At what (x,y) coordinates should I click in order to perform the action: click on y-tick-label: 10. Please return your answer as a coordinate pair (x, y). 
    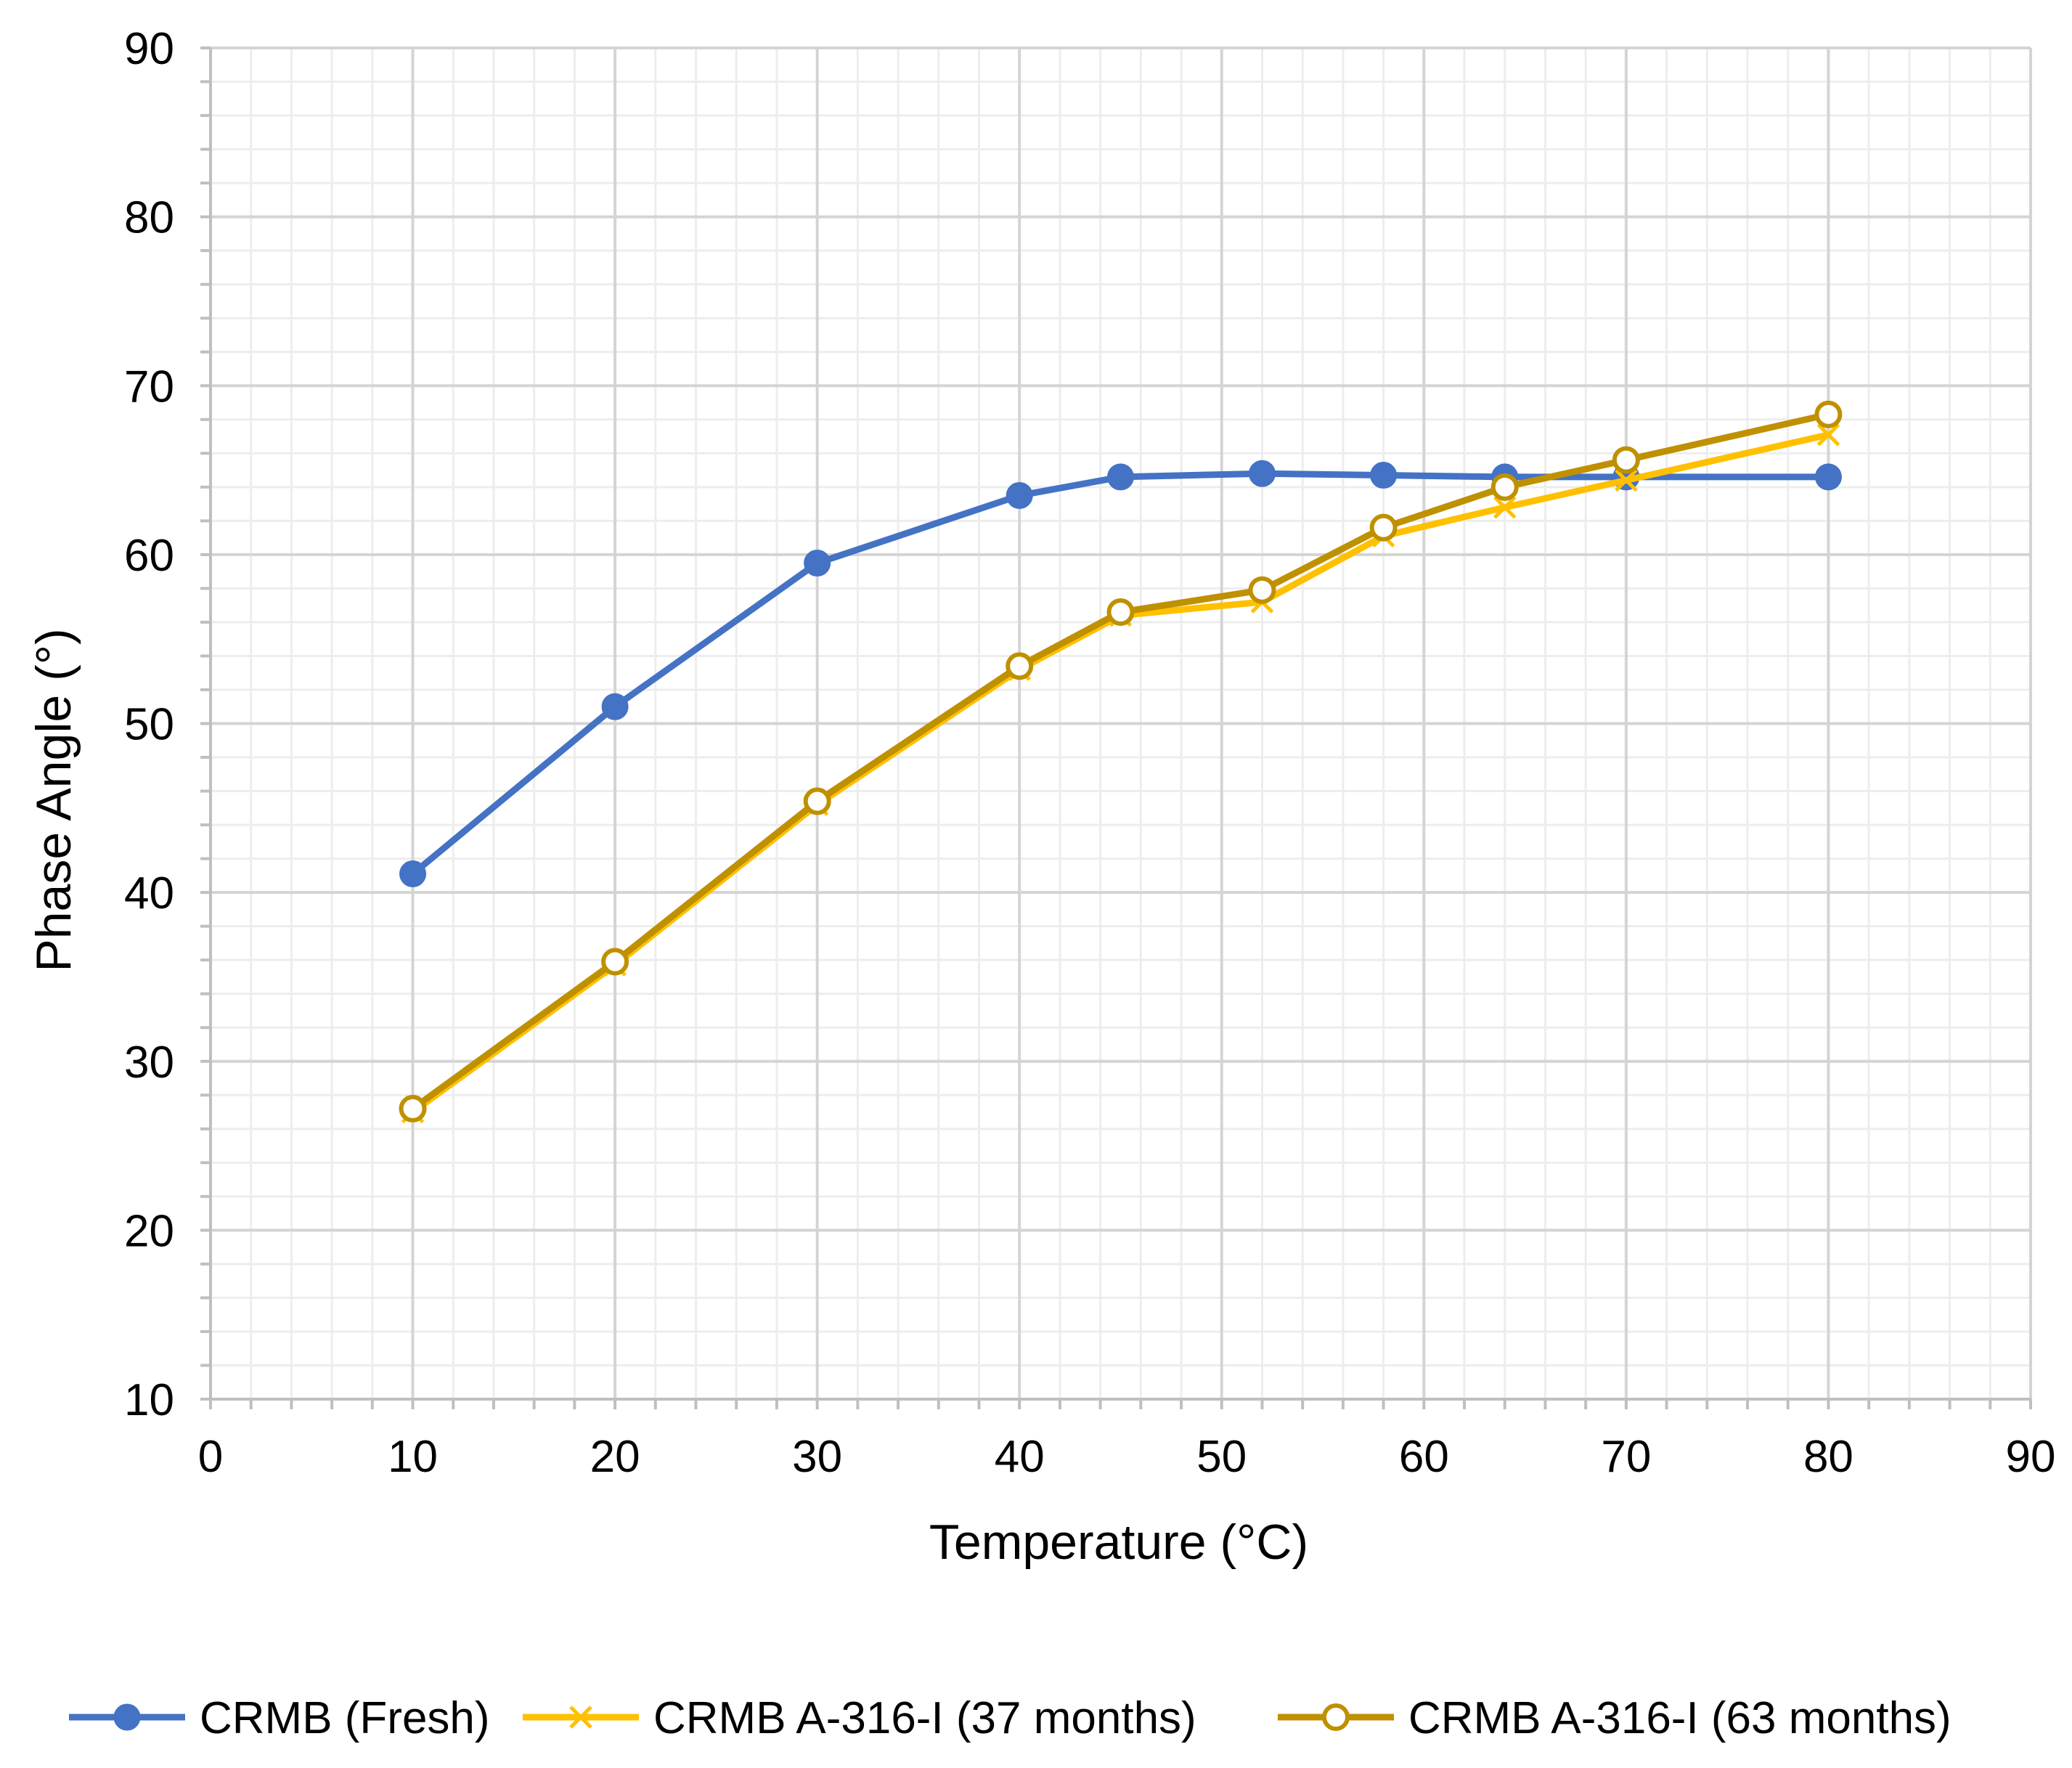
    Looking at the image, I should click on (149, 1400).